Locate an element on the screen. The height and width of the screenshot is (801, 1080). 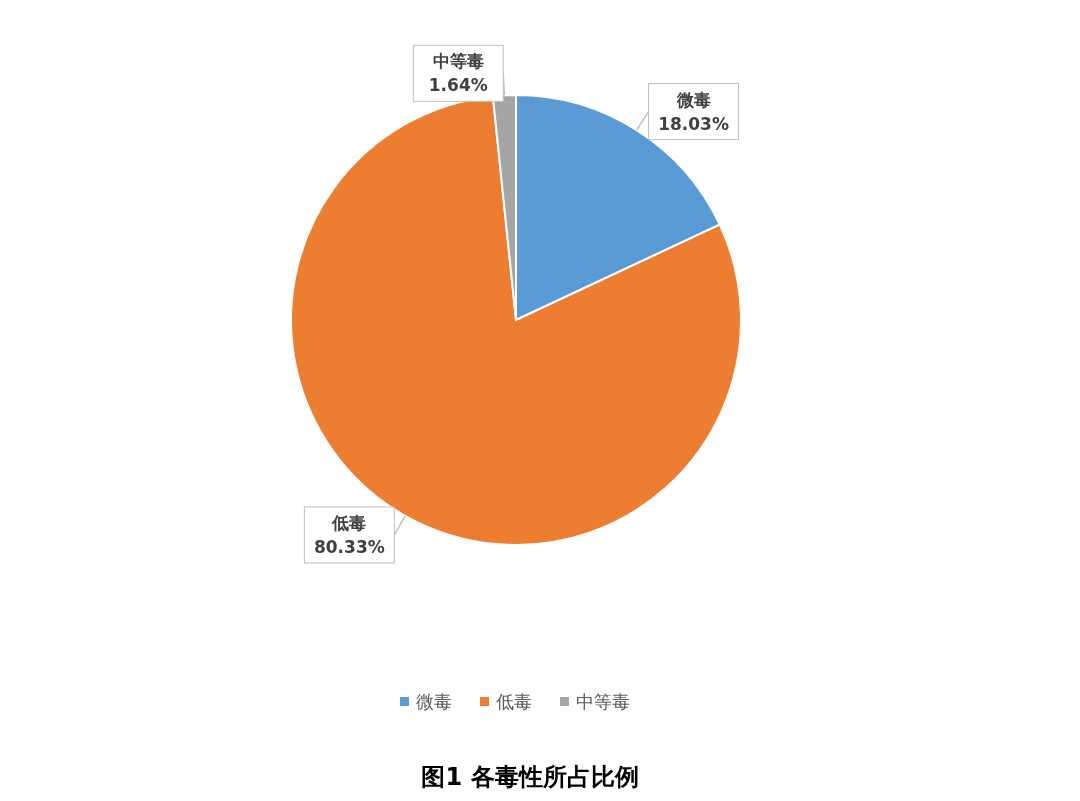
legend-label: 中等毒 is located at coordinates (603, 701).